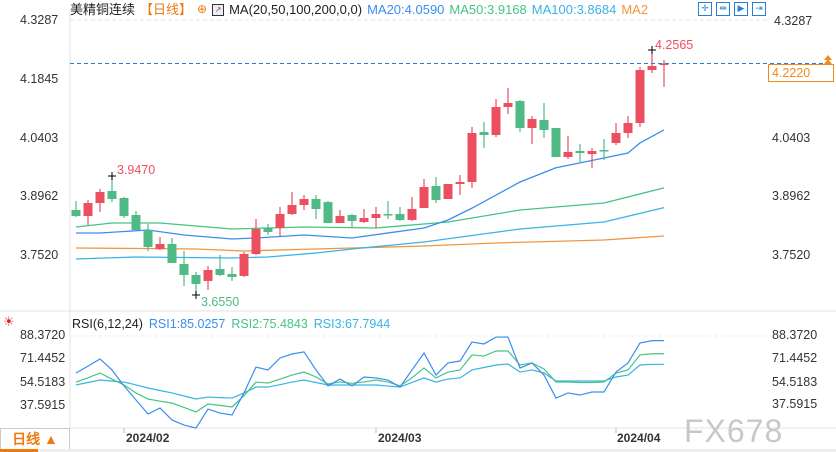 The width and height of the screenshot is (836, 452). Describe the element at coordinates (103, 9) in the screenshot. I see `symbol-name: 美精铜连续` at that location.